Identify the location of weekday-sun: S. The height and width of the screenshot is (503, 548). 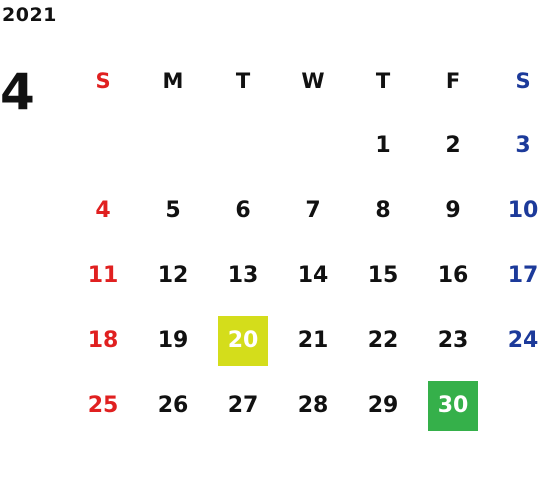
(103, 80).